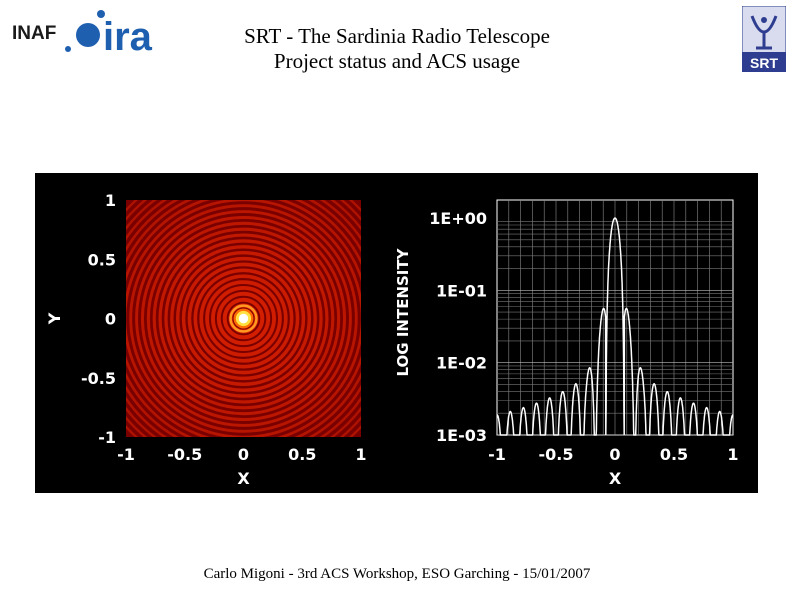 The height and width of the screenshot is (595, 794). I want to click on inaf-ira-logo: INAF ira, so click(82, 34).